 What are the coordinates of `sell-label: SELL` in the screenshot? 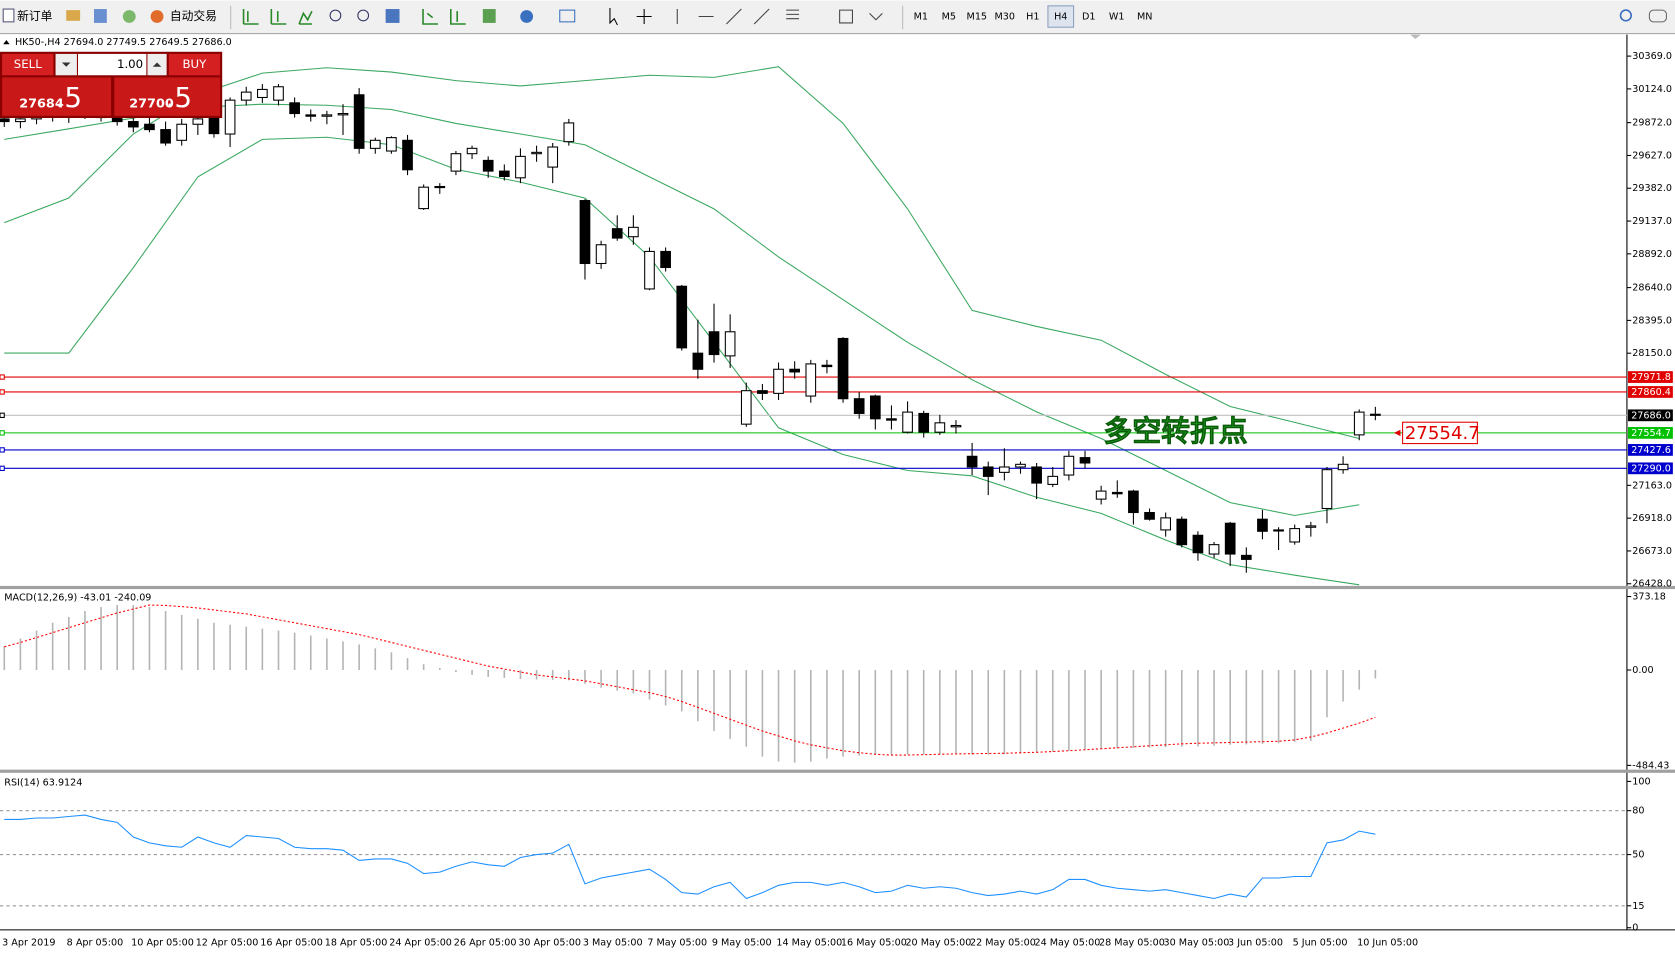 It's located at (28, 64).